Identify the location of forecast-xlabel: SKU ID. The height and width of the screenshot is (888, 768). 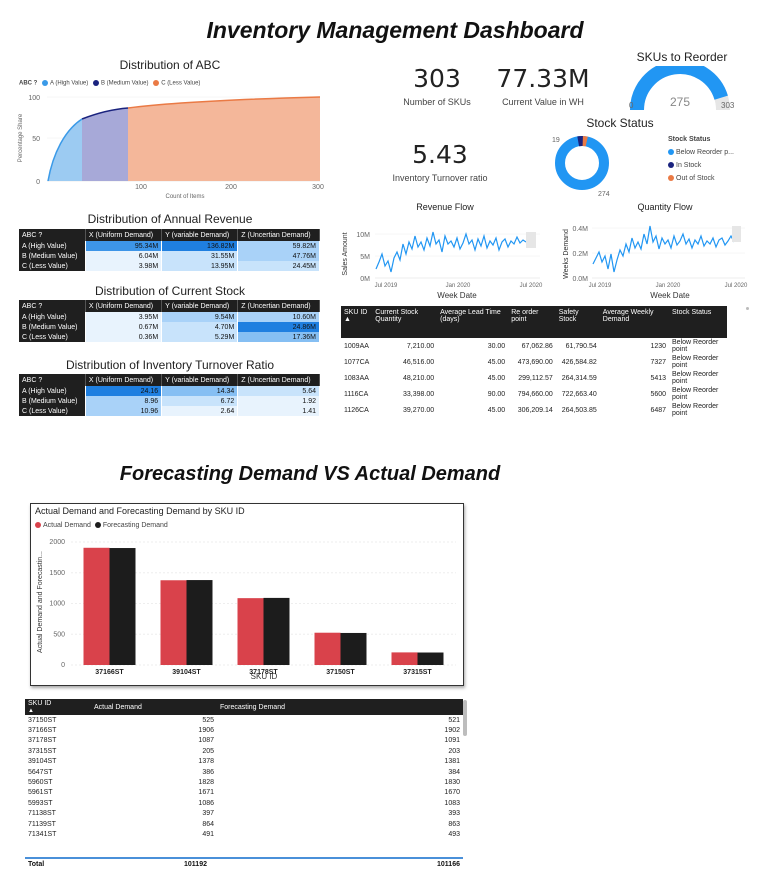
(264, 676).